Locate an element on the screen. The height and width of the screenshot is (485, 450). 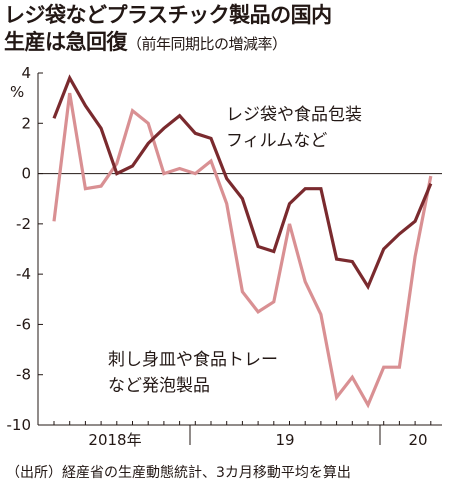
y-tick-label: 0 is located at coordinates (26, 174).